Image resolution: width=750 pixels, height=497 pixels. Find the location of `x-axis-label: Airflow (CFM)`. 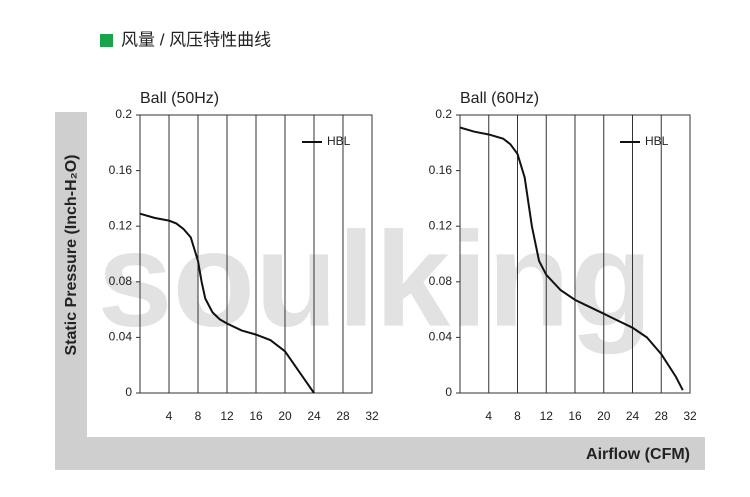

x-axis-label: Airflow (CFM) is located at coordinates (638, 454).